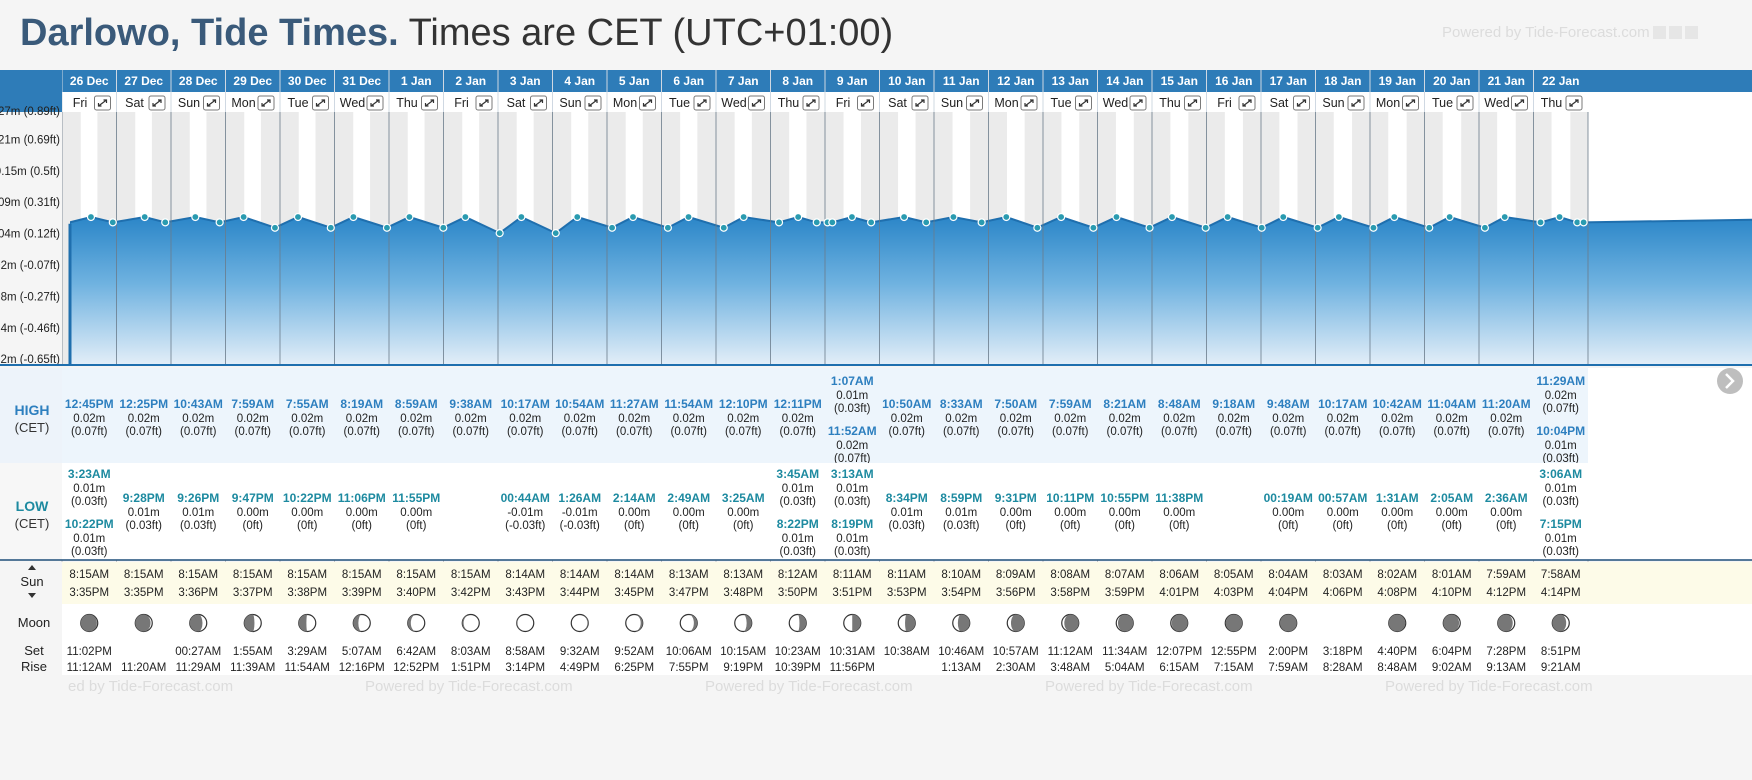  Describe the element at coordinates (198, 593) in the screenshot. I see `sunset-time: 3:36PM` at that location.